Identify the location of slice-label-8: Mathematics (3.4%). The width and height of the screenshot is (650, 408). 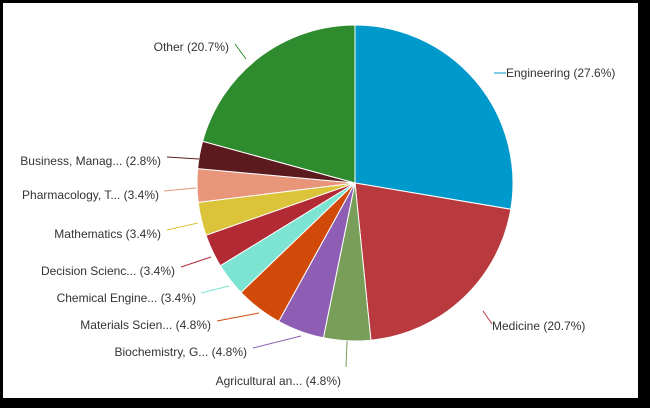
(107, 234).